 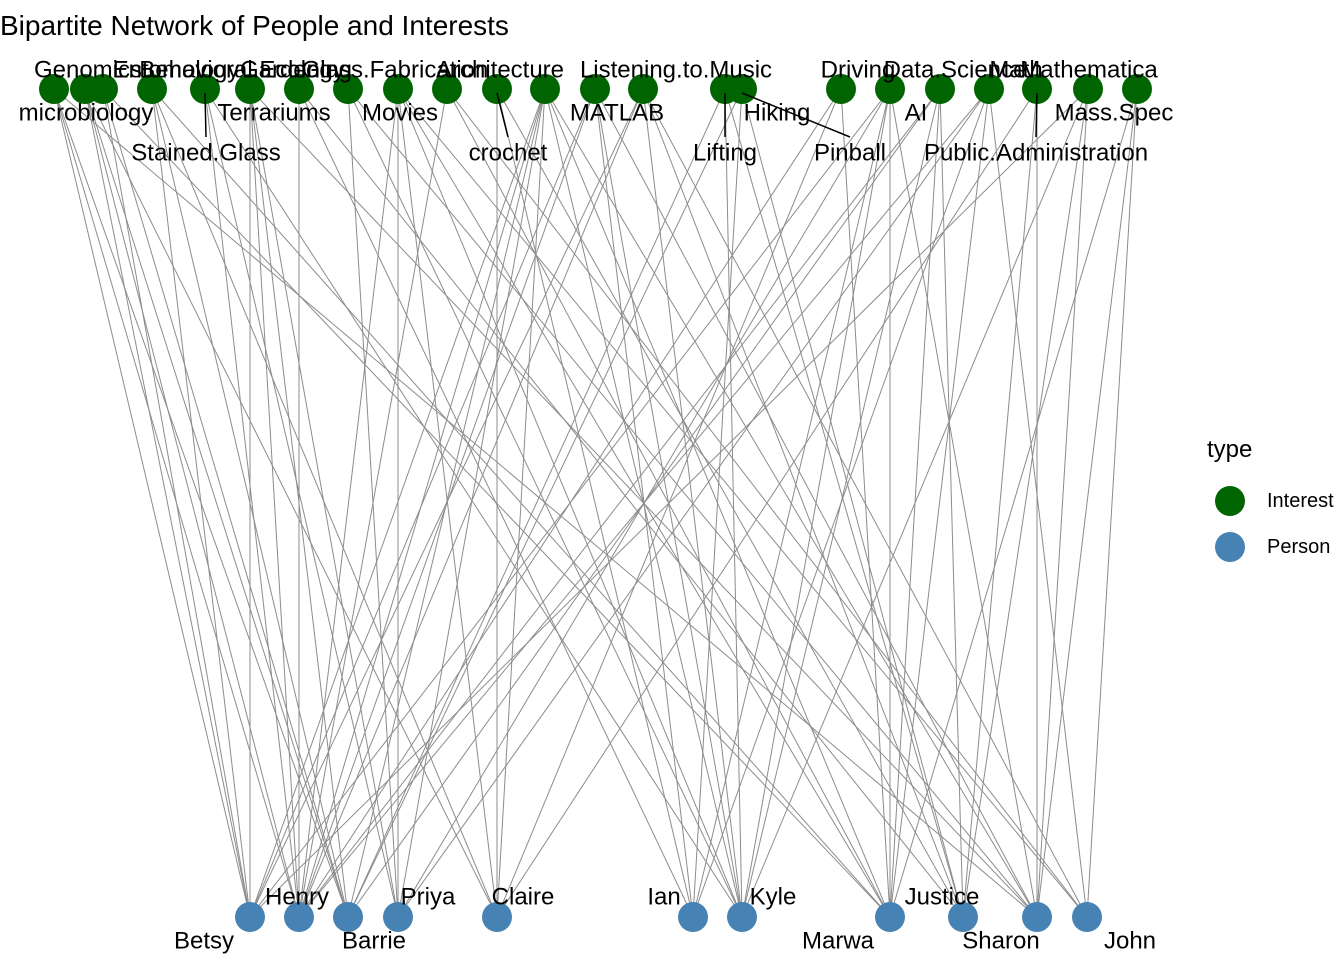 I want to click on person-label: Justice, so click(x=942, y=897).